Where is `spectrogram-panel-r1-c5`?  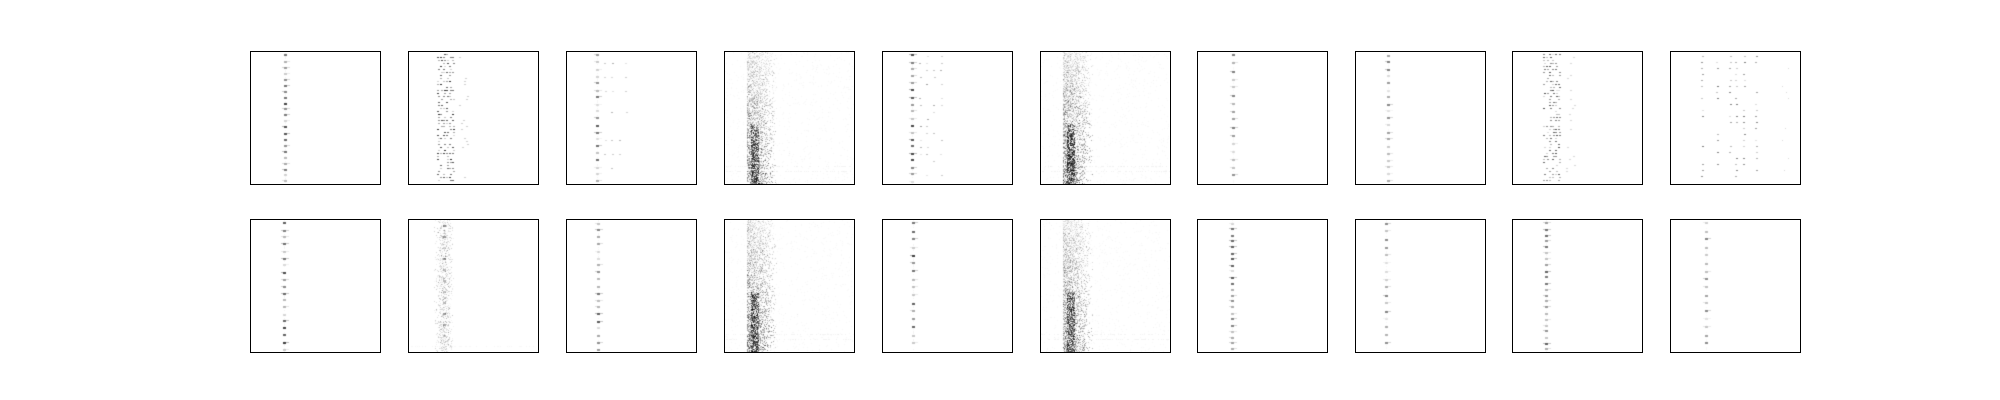
spectrogram-panel-r1-c5 is located at coordinates (947, 118).